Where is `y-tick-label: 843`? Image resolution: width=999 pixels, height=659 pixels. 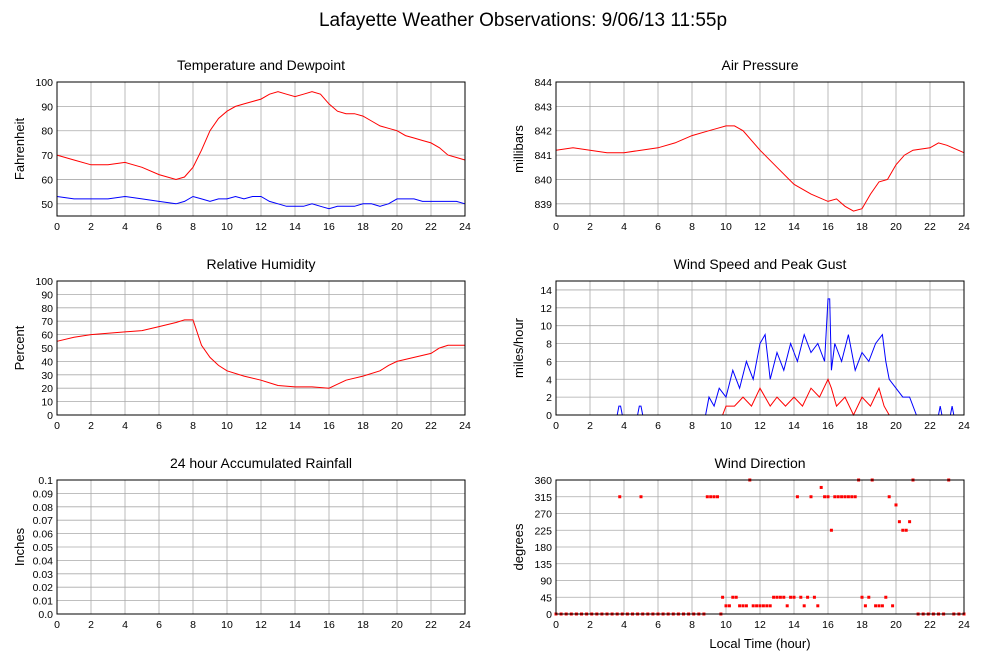
y-tick-label: 843 is located at coordinates (543, 107).